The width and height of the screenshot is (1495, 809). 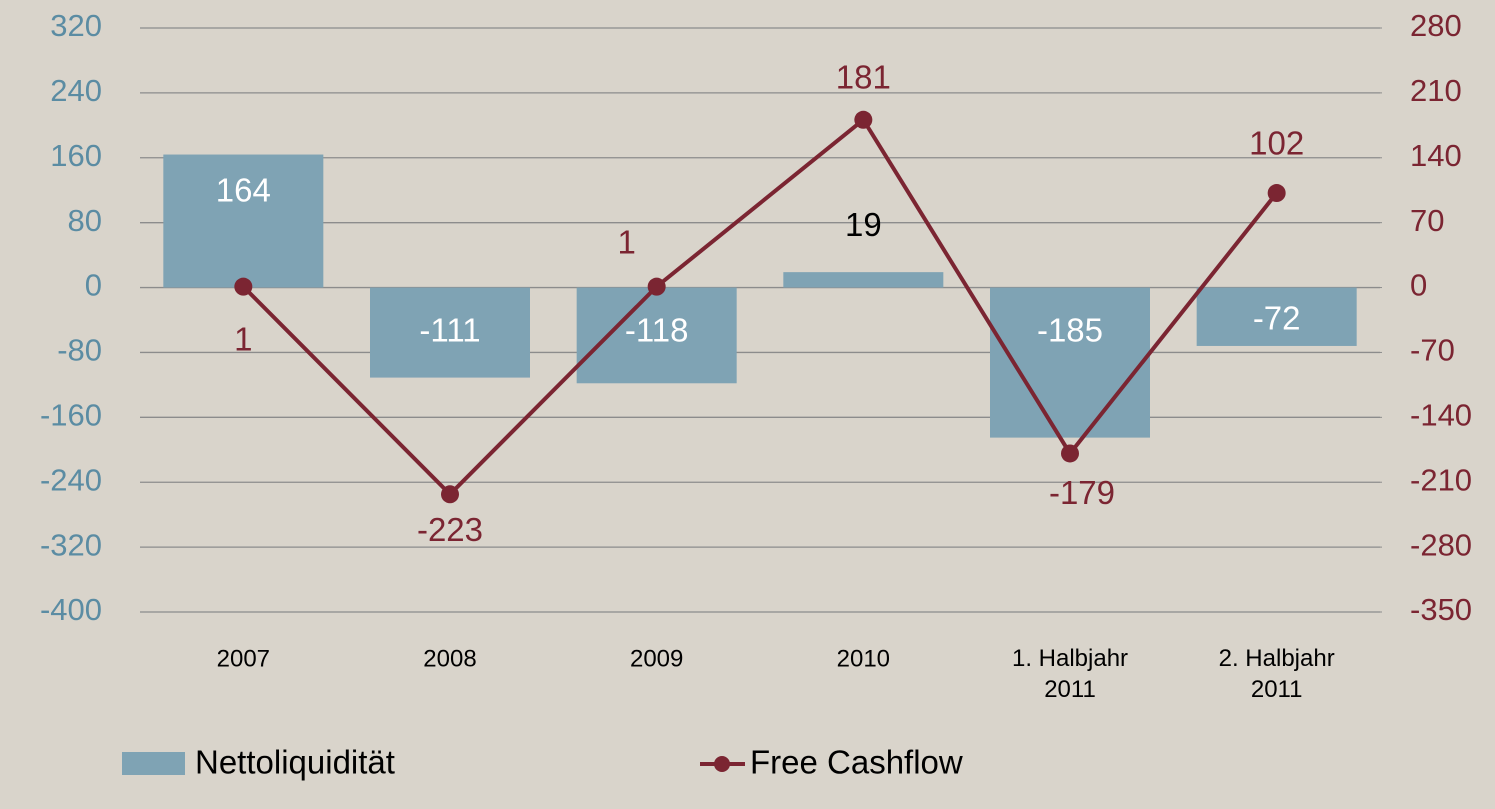 What do you see at coordinates (449, 658) in the screenshot?
I see `x-tick-label: 2008` at bounding box center [449, 658].